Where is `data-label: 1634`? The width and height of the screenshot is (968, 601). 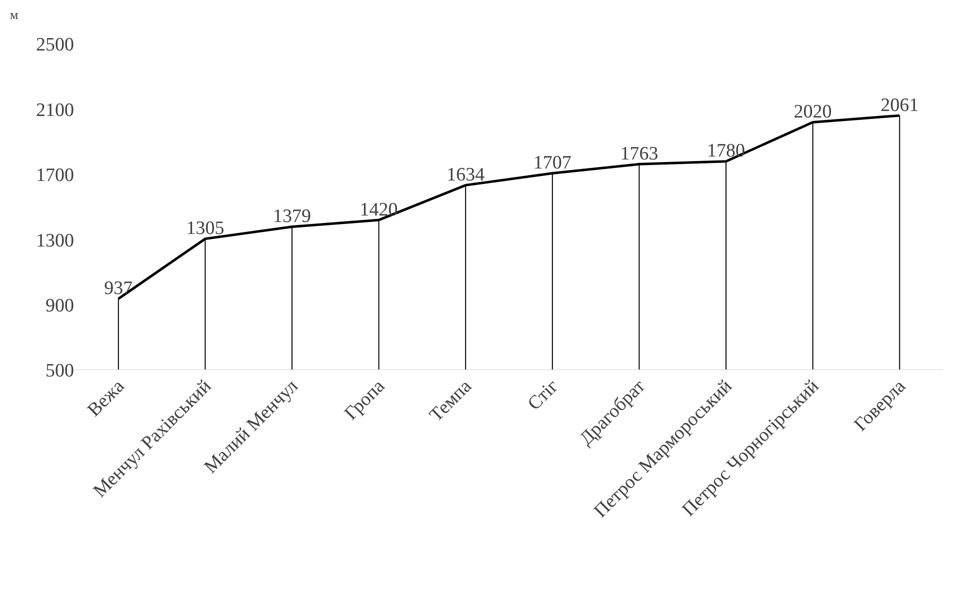
data-label: 1634 is located at coordinates (466, 175).